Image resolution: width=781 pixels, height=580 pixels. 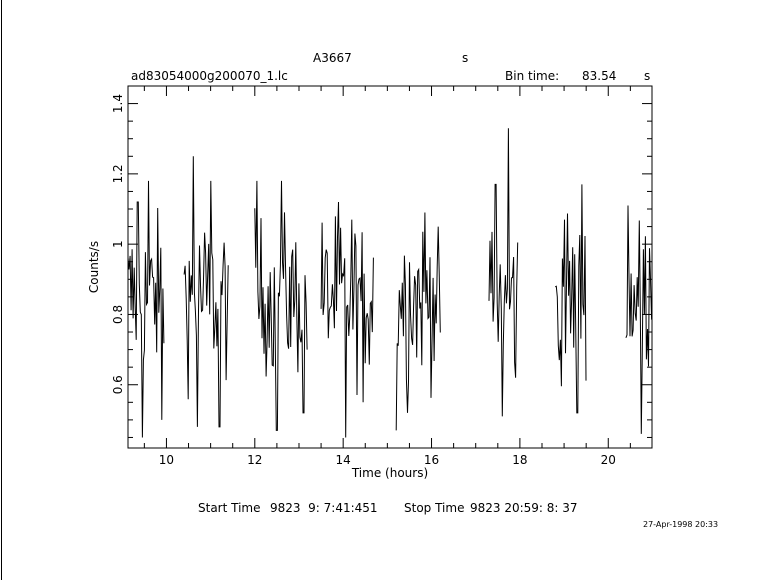 I want to click on chart-title: A3667, so click(x=332, y=58).